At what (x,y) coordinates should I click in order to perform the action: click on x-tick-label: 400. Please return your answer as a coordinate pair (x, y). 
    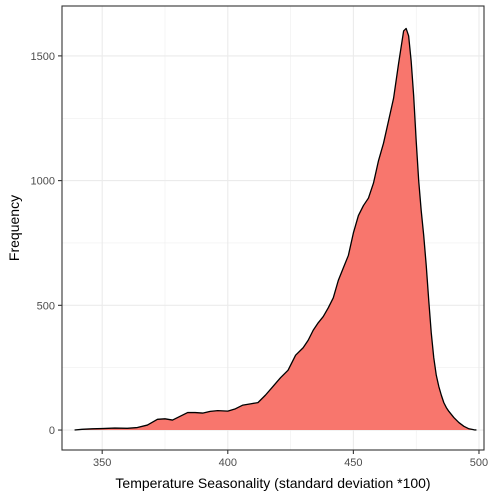
    Looking at the image, I should click on (228, 463).